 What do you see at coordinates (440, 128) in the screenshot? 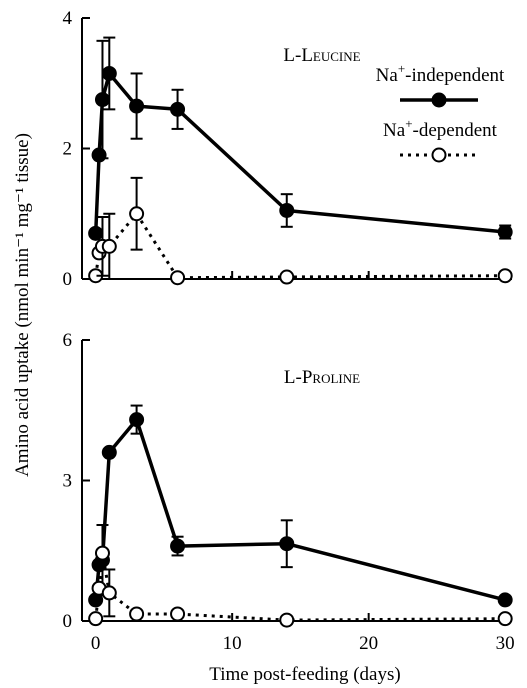
I see `legend-label-dependent: Na+-dependent` at bounding box center [440, 128].